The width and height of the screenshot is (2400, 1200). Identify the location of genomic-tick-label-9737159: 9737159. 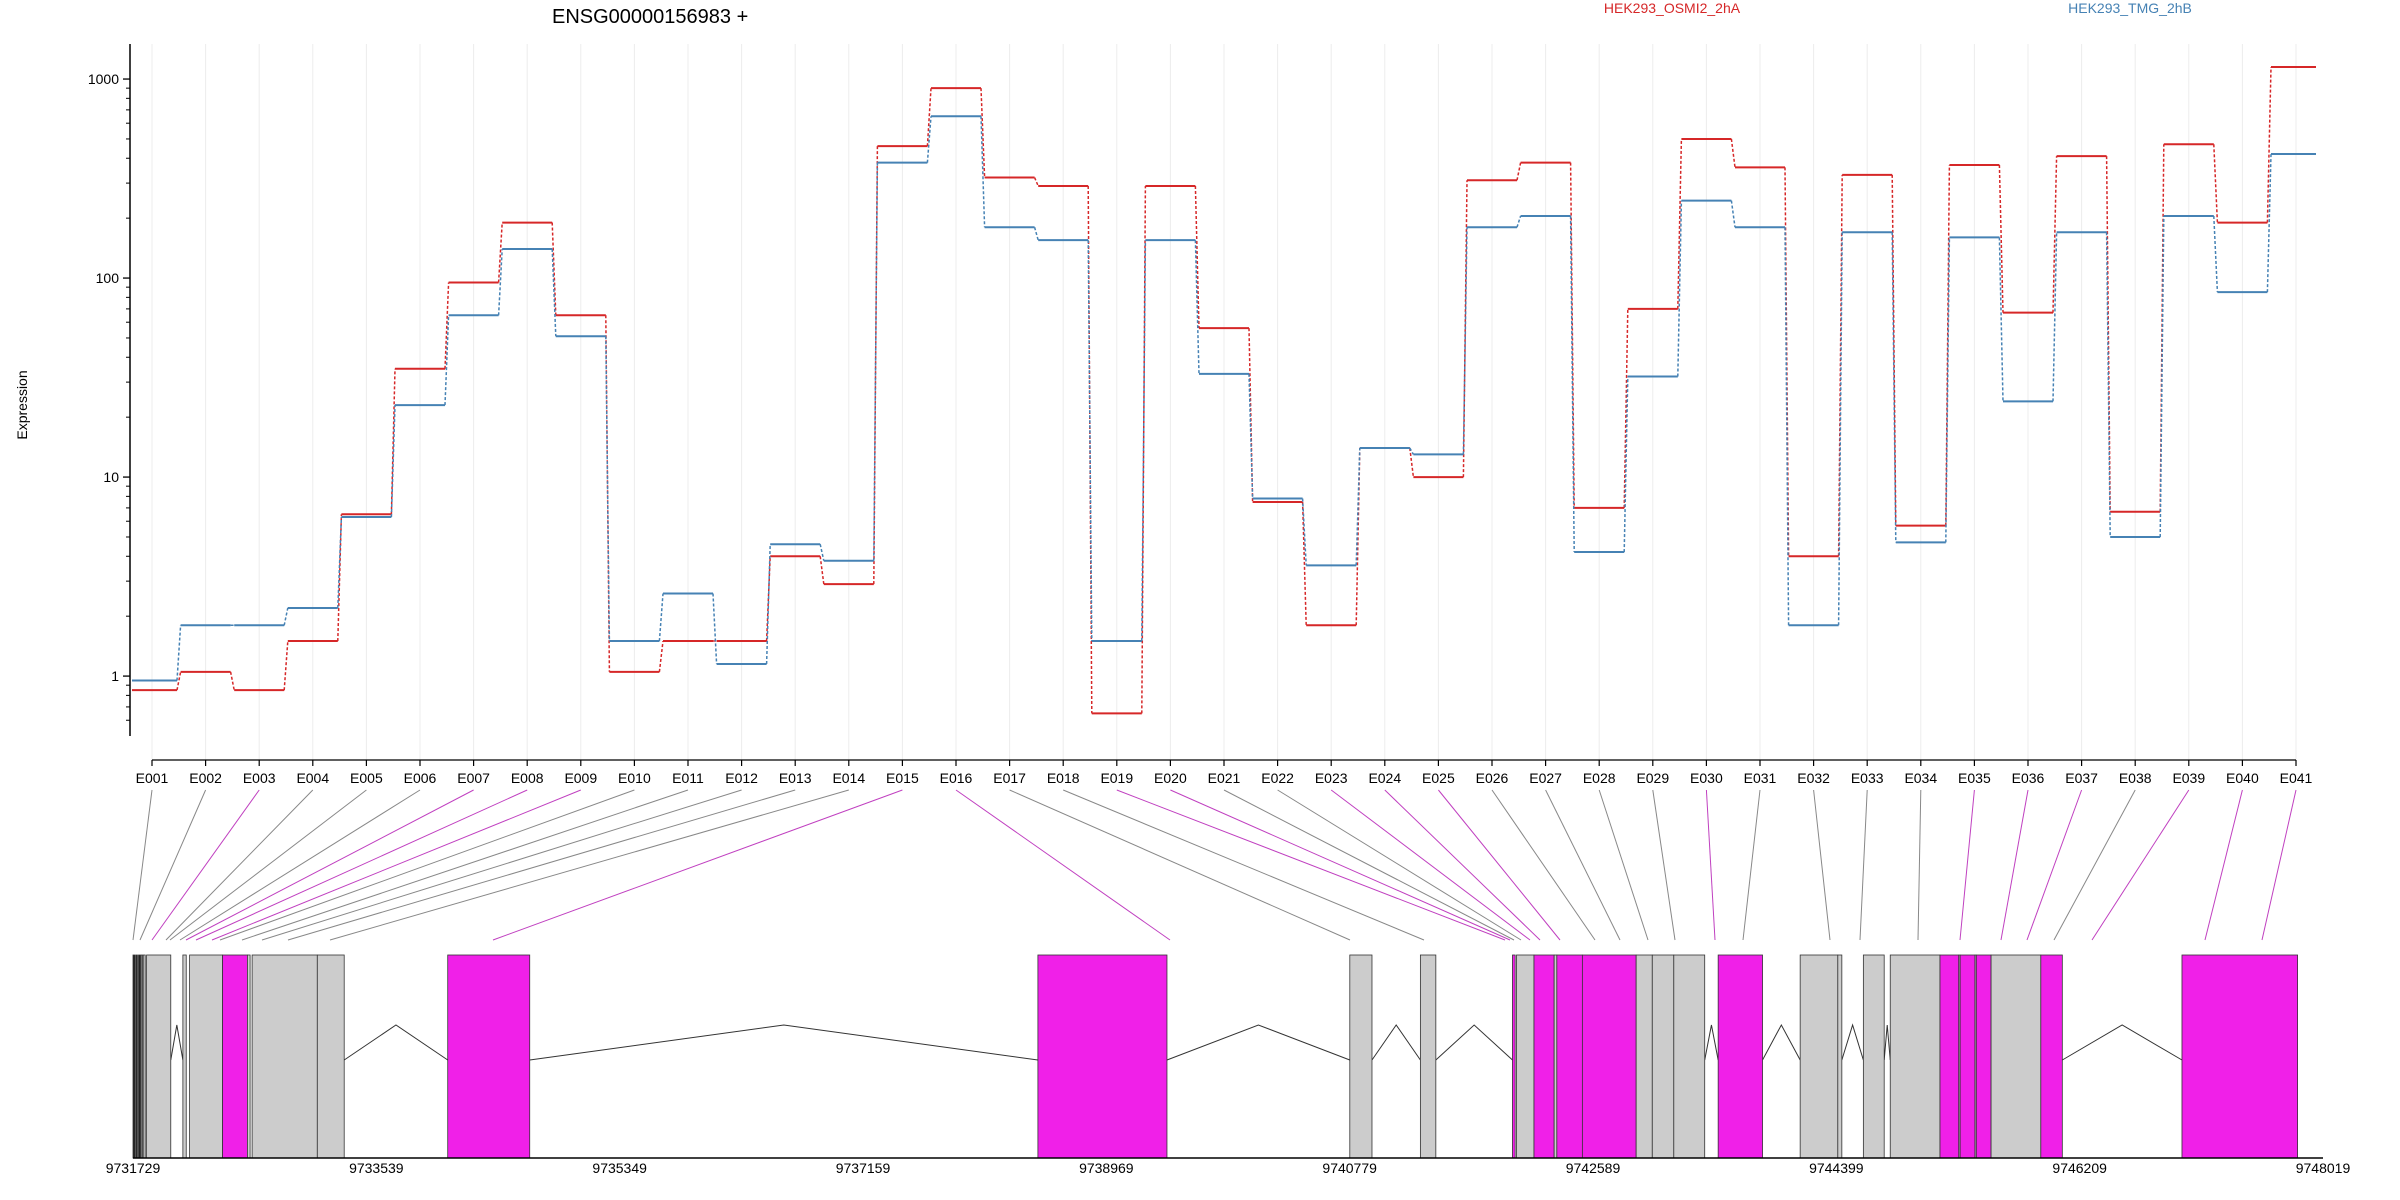
(863, 1168).